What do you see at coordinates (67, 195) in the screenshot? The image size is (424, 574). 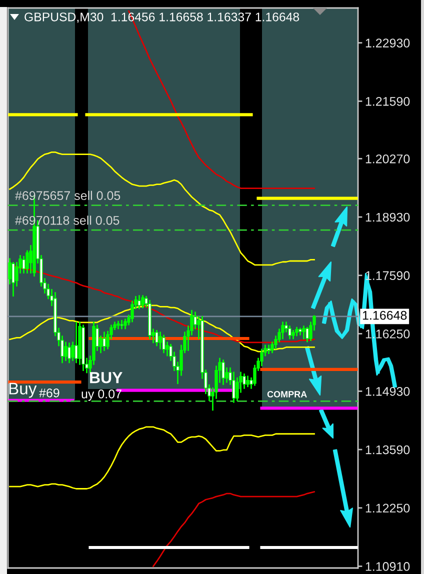 I see `ref-line-label: #6975657 sell 0.05` at bounding box center [67, 195].